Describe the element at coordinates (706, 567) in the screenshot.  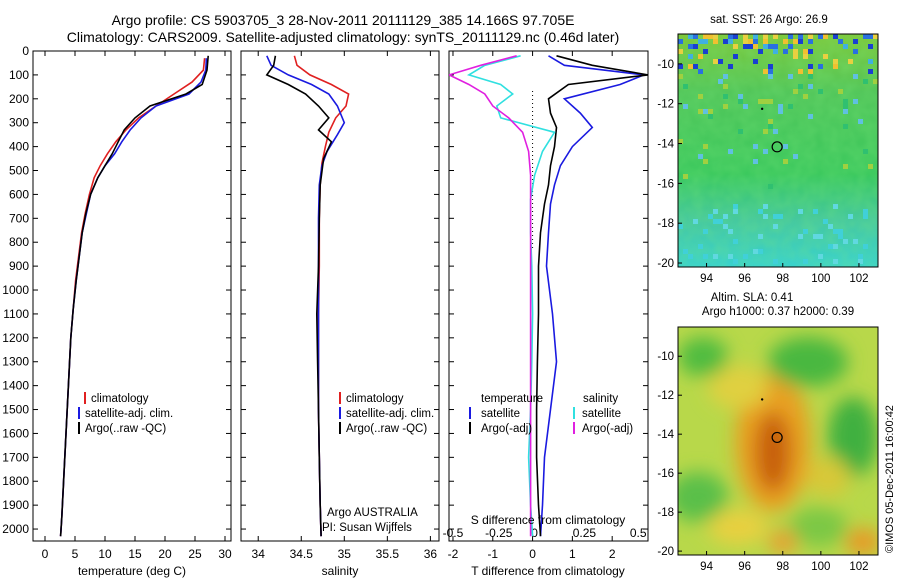
I see `map-x-tick-label: 94` at that location.